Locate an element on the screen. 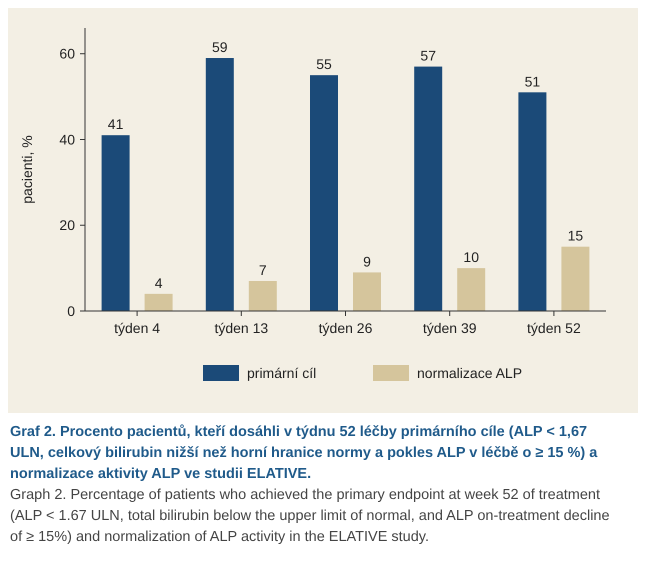 This screenshot has width=646, height=567. y-tick-label: 40 is located at coordinates (67, 139).